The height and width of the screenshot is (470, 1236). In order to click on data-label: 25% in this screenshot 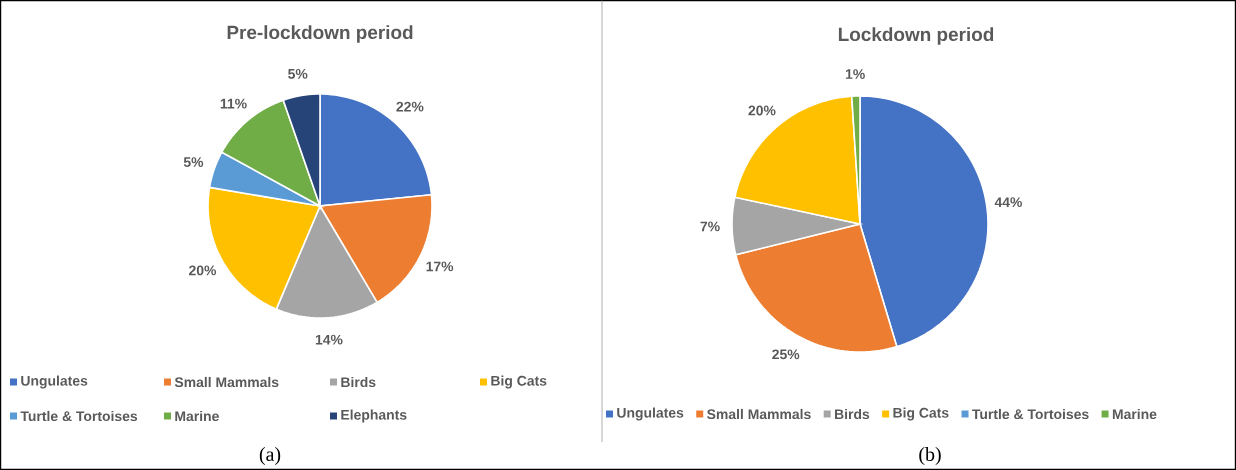, I will do `click(786, 354)`.